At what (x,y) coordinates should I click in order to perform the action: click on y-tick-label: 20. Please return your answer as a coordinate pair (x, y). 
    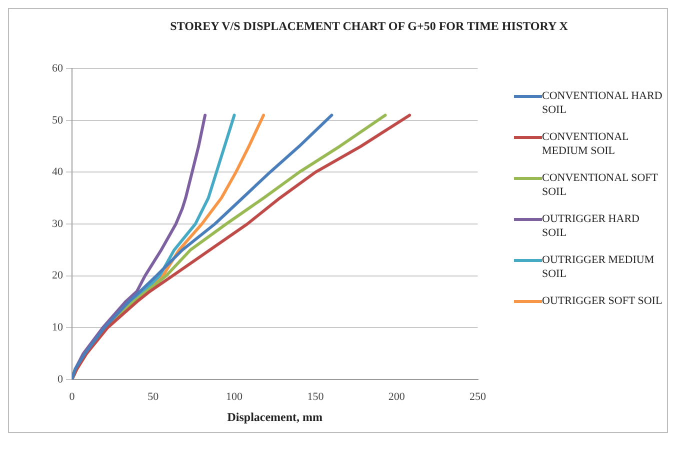
    Looking at the image, I should click on (58, 276).